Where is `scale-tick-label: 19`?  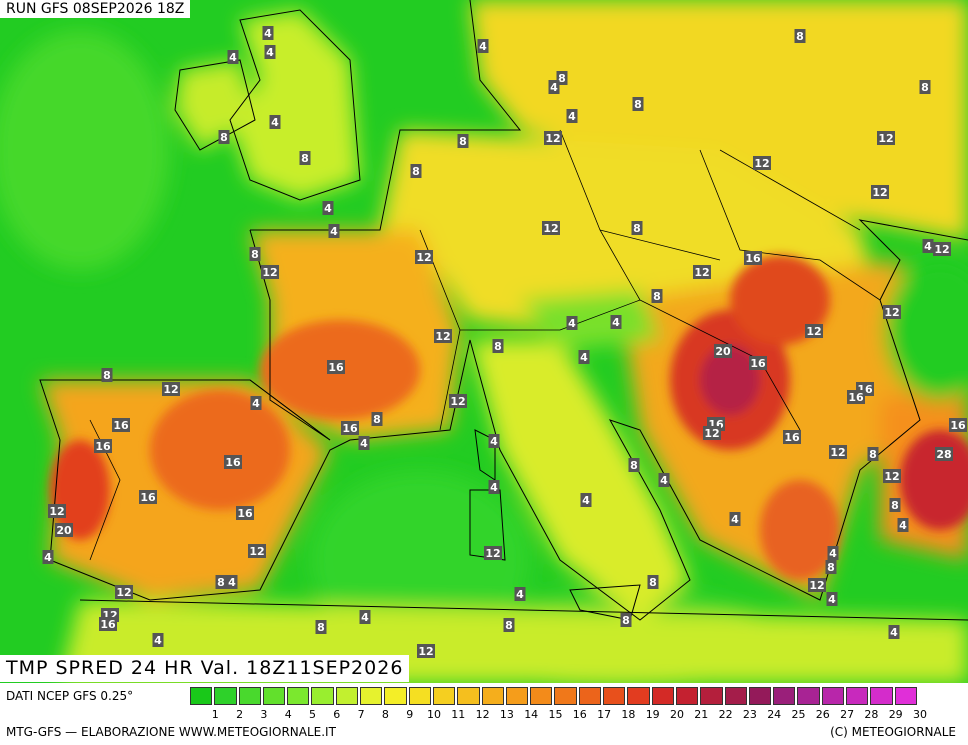
scale-tick-label: 19 is located at coordinates (652, 714).